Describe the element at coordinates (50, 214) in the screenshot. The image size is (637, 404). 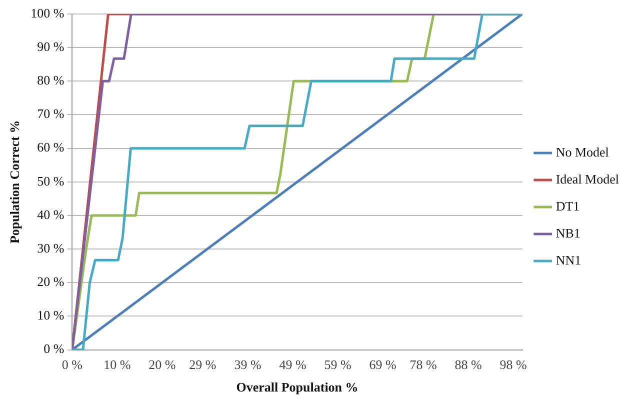
I see `y-tick-label: 40 %` at that location.